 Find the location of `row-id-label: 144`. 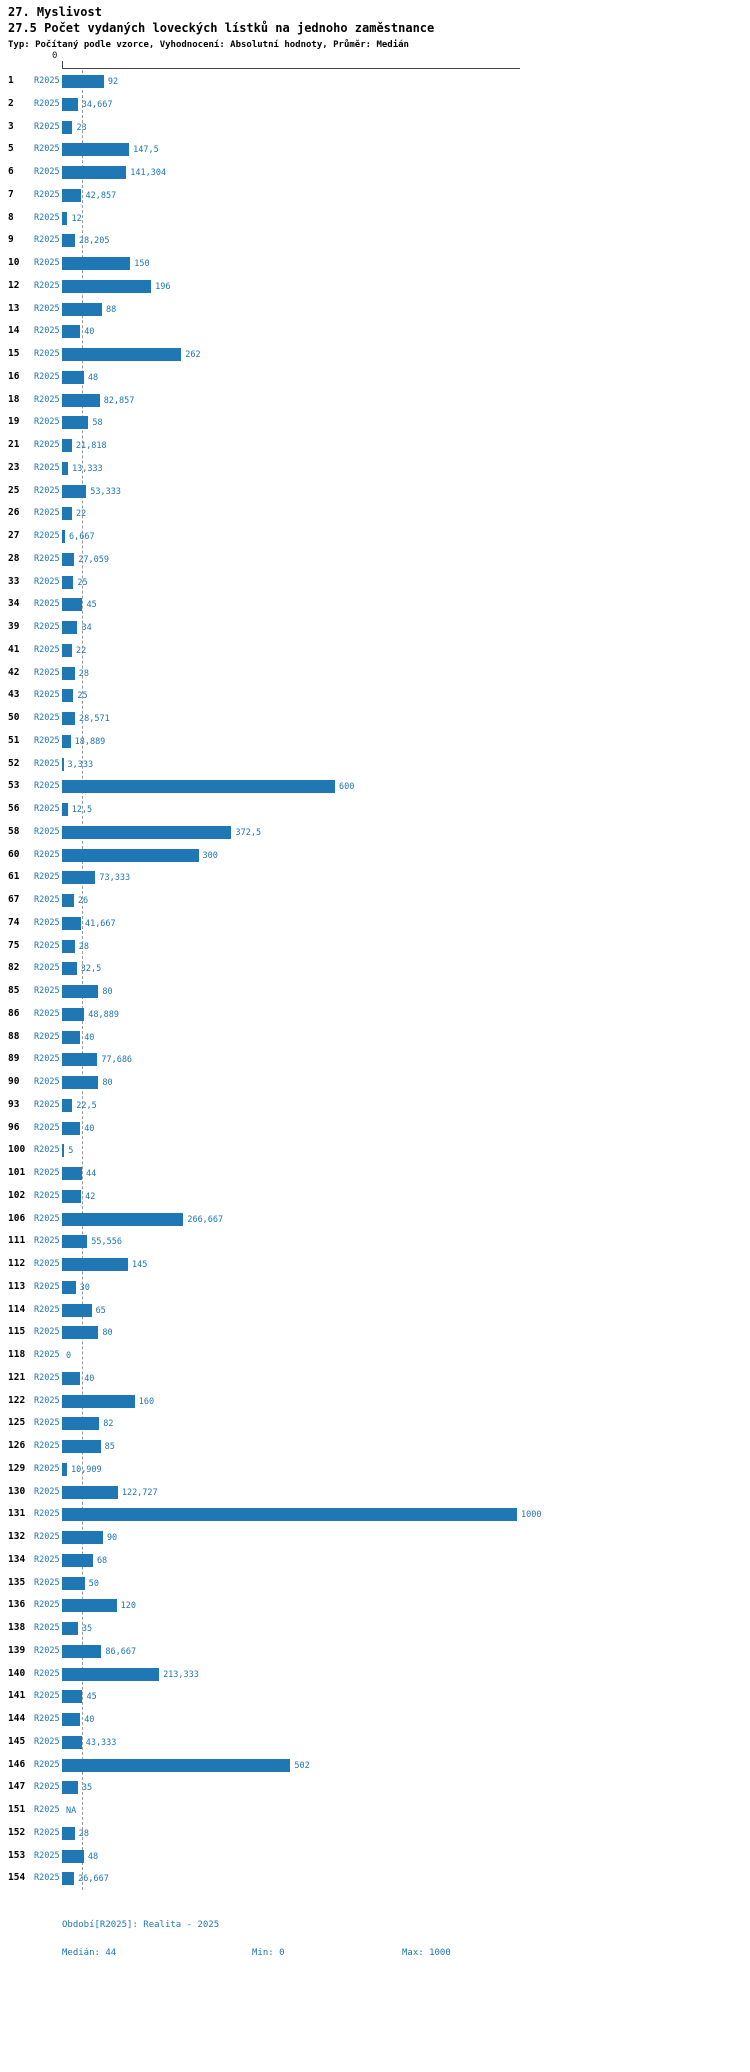

row-id-label: 144 is located at coordinates (17, 1718).